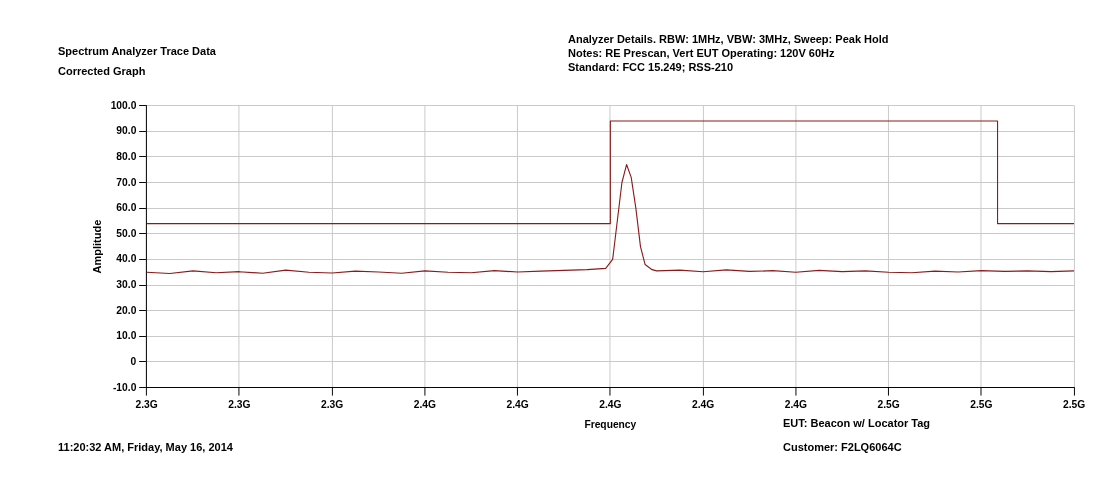 The width and height of the screenshot is (1104, 500). Describe the element at coordinates (126, 309) in the screenshot. I see `y-tick-label: 20.0` at that location.